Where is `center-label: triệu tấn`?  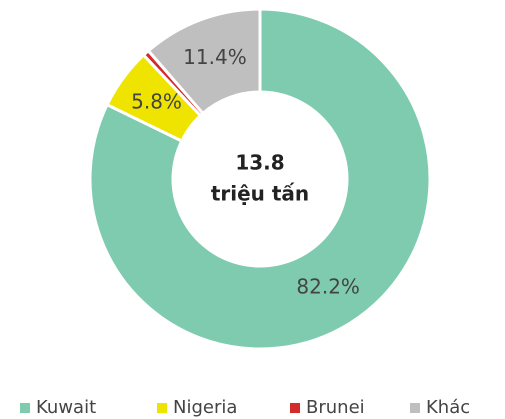
center-label: triệu tấn is located at coordinates (260, 194).